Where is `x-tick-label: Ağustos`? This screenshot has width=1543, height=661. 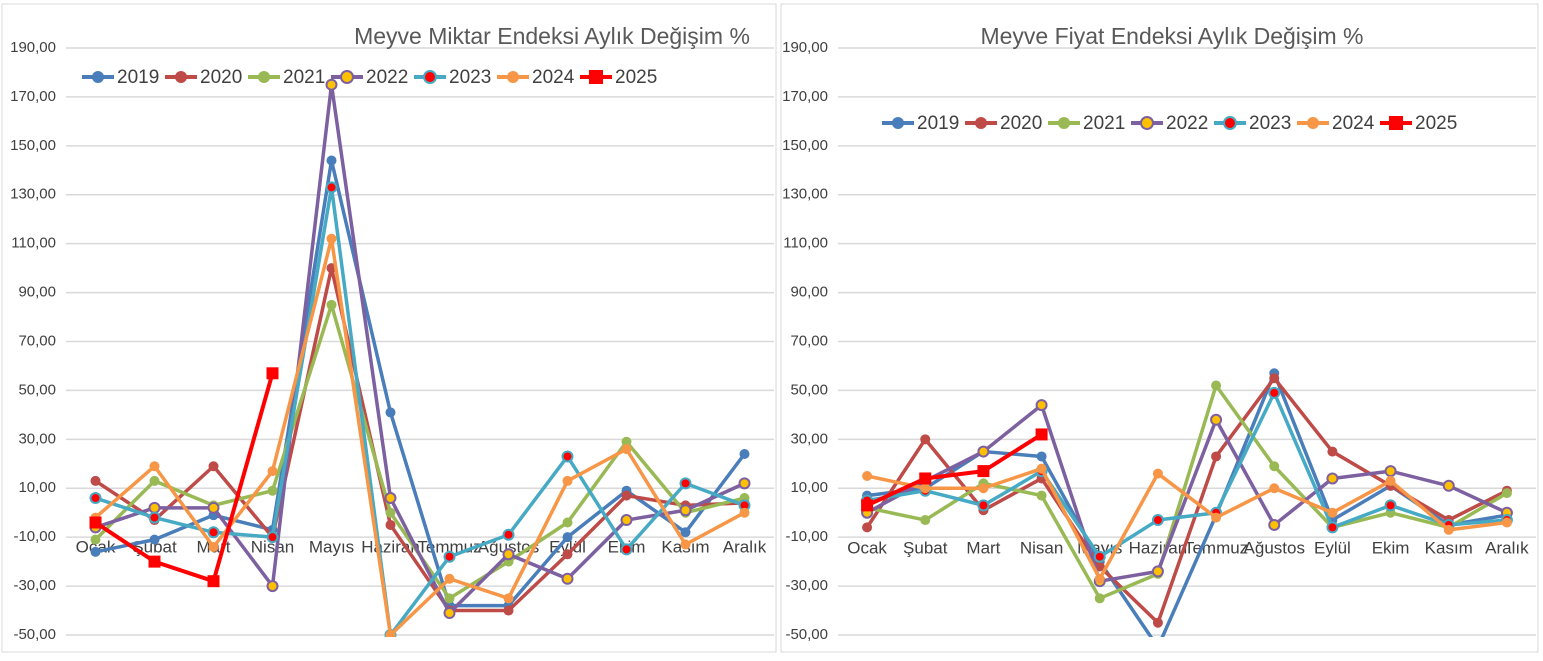 x-tick-label: Ağustos is located at coordinates (1274, 547).